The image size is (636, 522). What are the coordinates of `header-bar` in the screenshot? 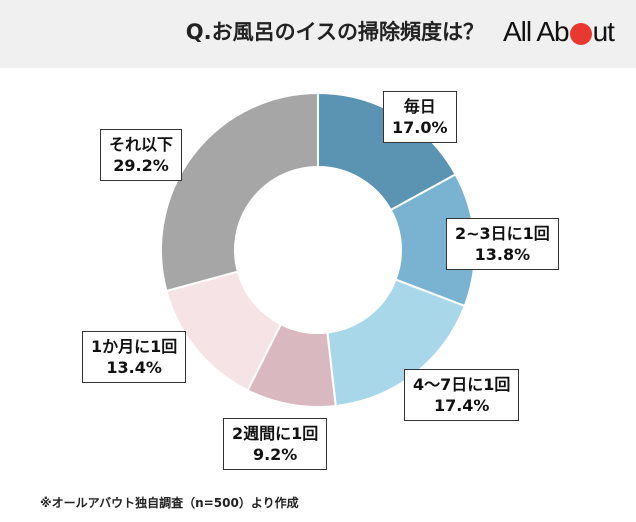 It's located at (318, 34).